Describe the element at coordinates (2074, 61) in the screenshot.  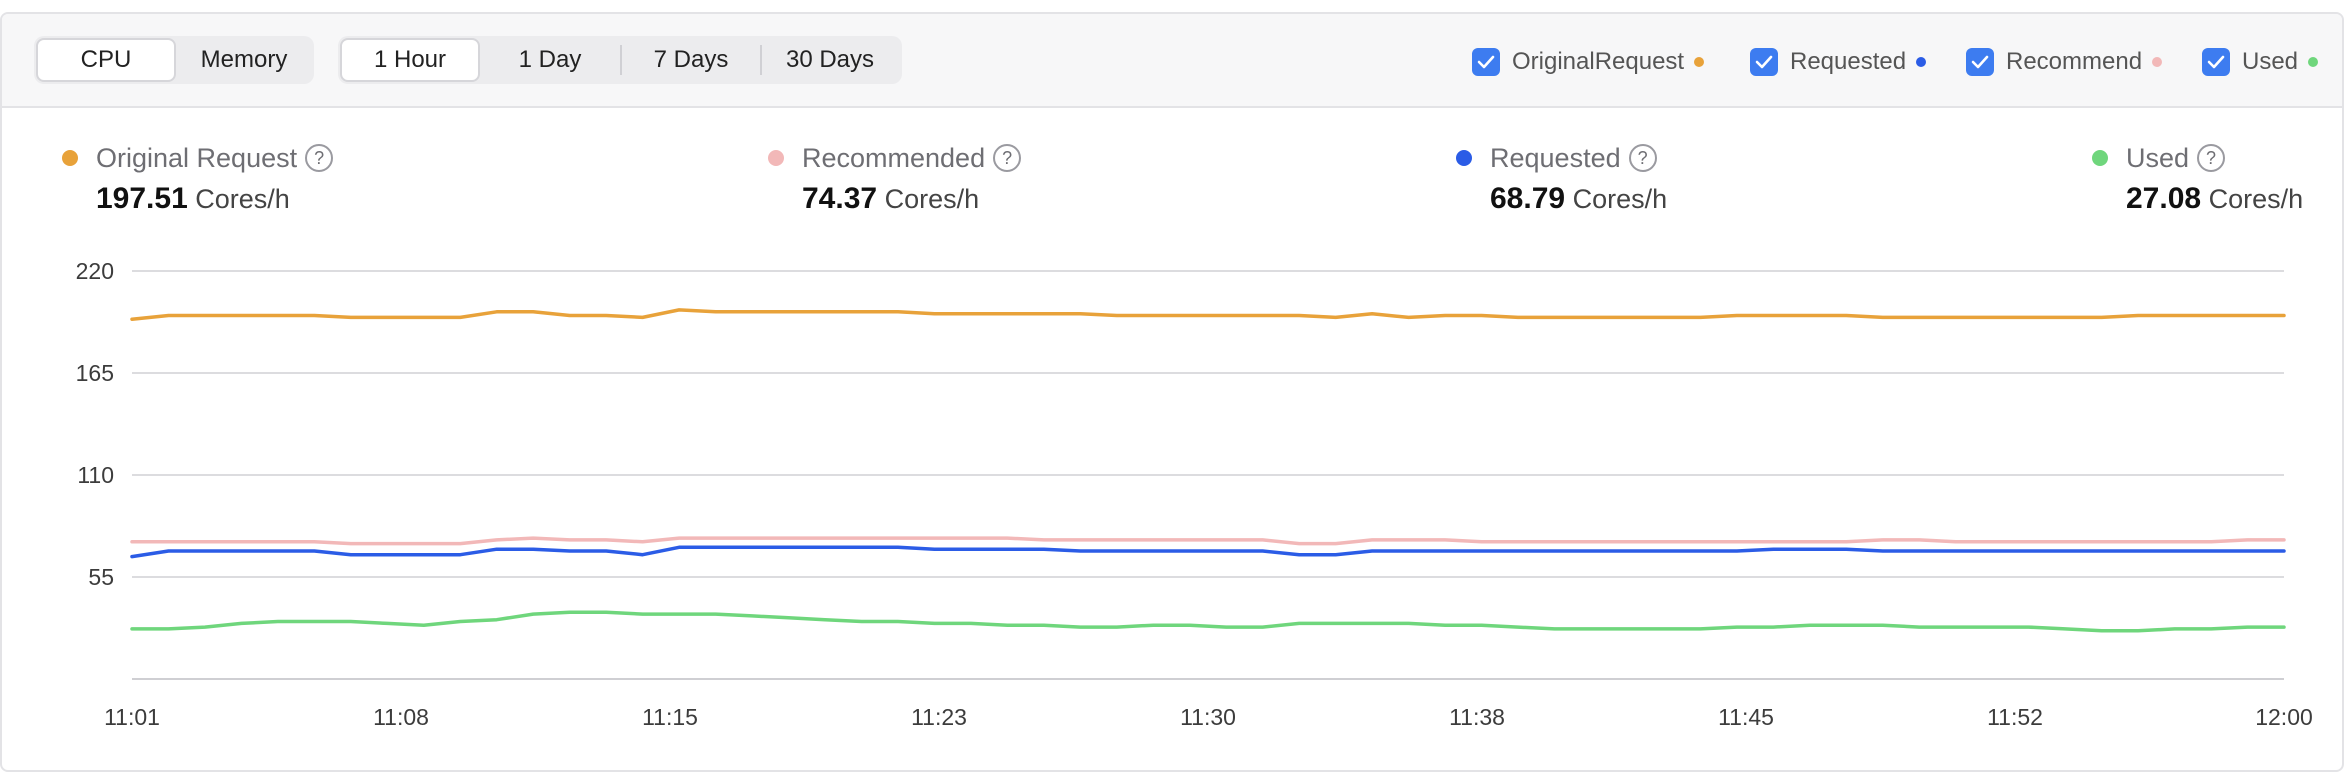
I see `legend-label: Recommend` at that location.